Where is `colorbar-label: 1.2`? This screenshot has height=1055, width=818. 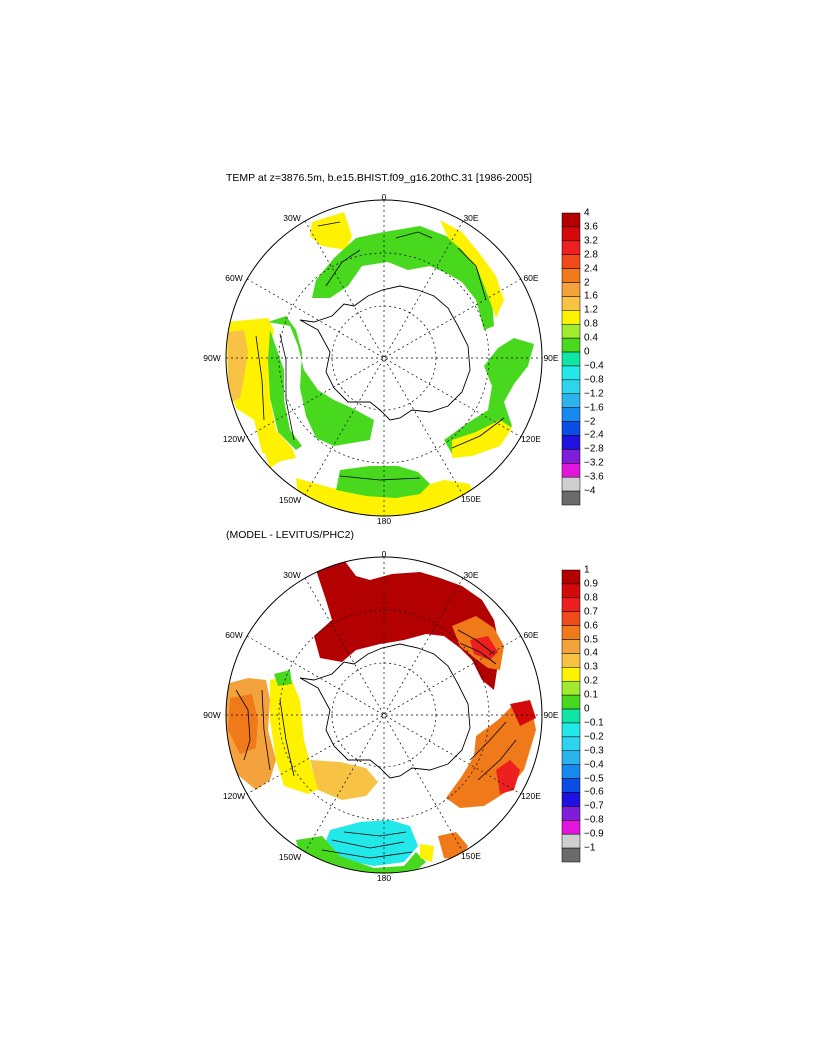
colorbar-label: 1.2 is located at coordinates (591, 310).